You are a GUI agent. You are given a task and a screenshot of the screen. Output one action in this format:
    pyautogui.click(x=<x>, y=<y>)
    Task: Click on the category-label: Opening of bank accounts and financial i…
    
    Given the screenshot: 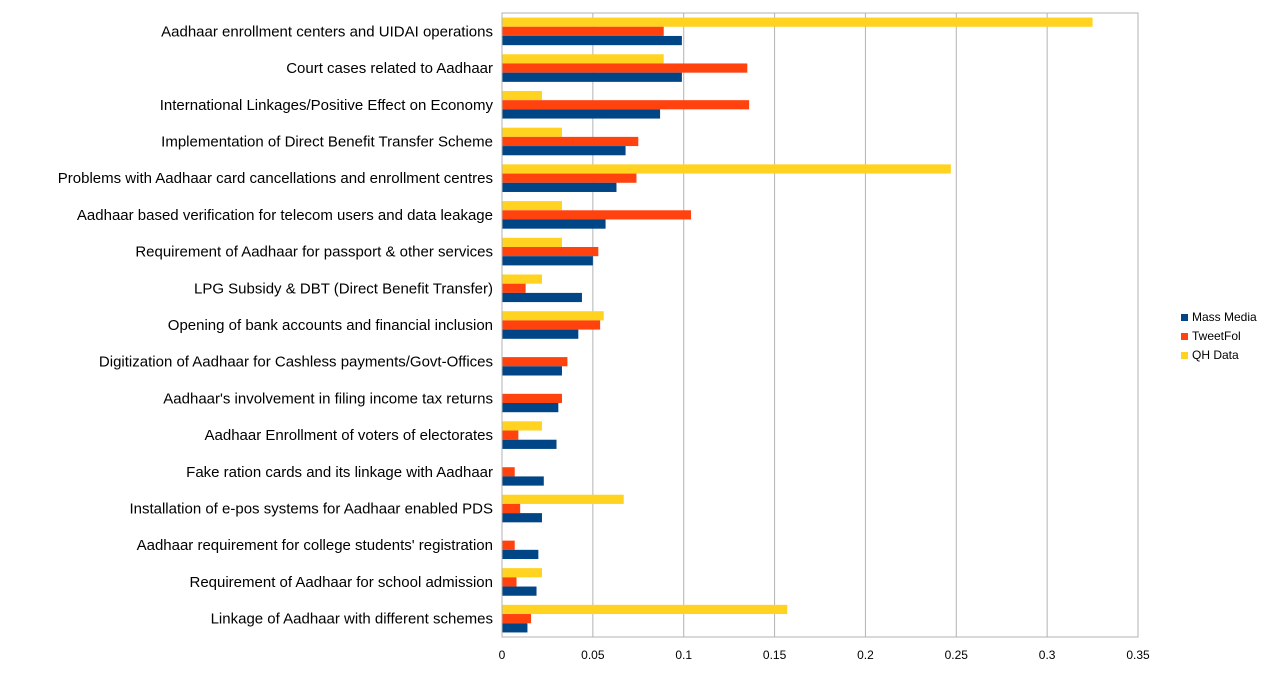 What is the action you would take?
    pyautogui.click(x=330, y=325)
    